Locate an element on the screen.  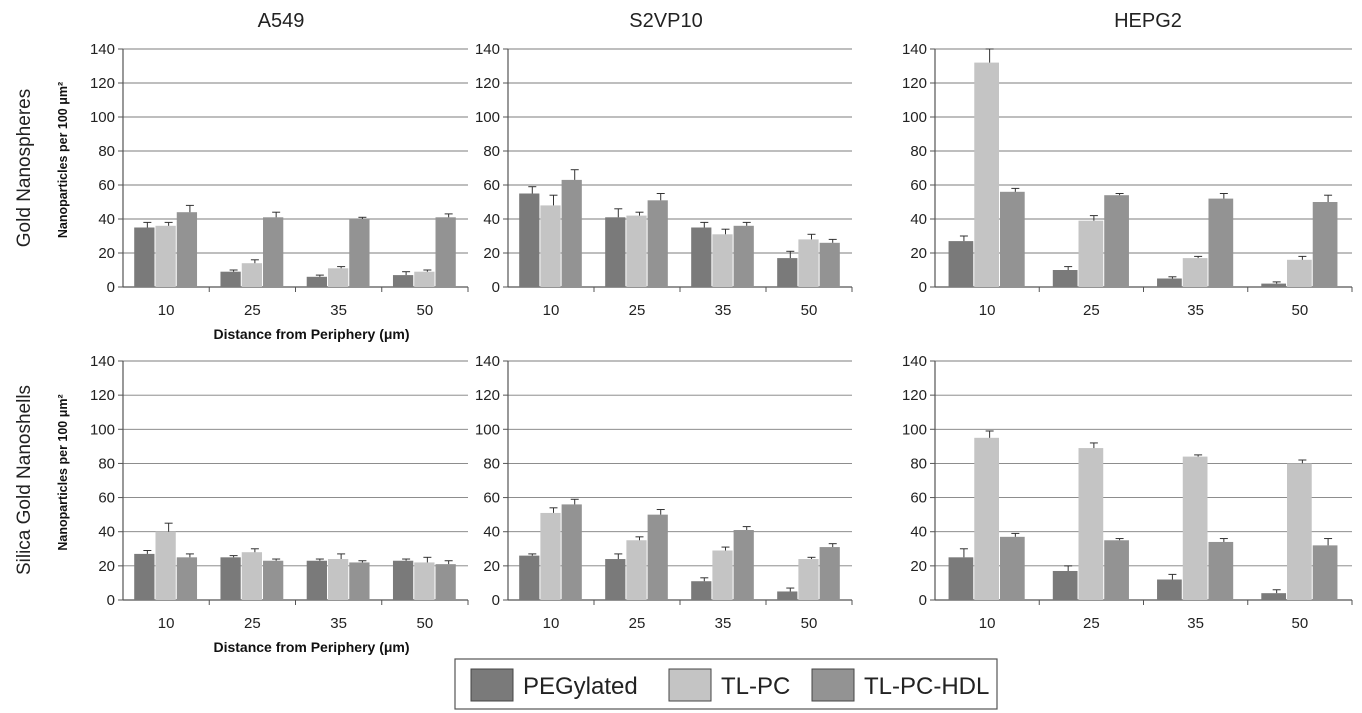
legend-frame is located at coordinates (726, 684).